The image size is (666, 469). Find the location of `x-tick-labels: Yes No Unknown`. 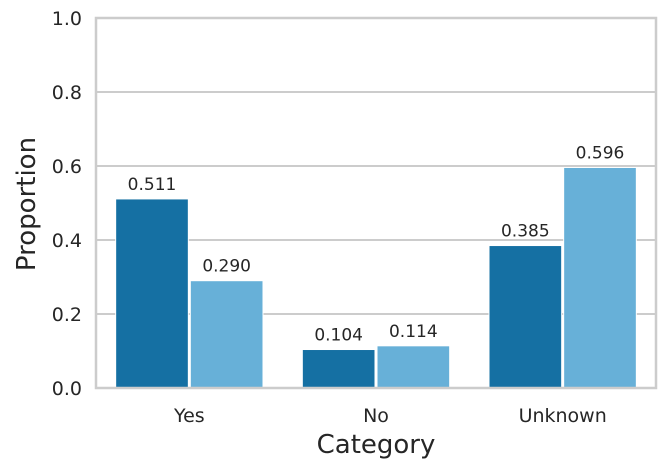

x-tick-labels: Yes No Unknown is located at coordinates (390, 416).